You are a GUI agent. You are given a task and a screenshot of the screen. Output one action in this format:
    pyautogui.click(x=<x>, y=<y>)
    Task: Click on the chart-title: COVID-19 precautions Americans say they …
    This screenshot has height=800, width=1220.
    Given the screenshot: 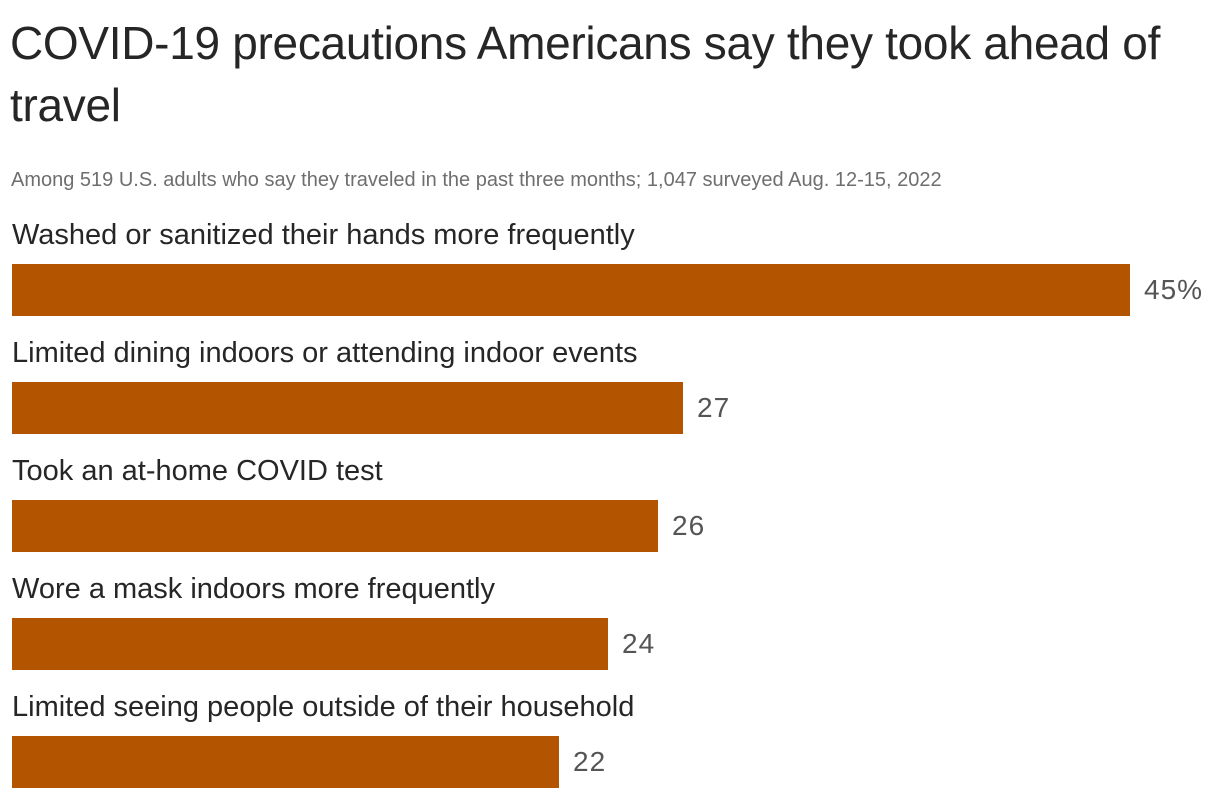 What is the action you would take?
    pyautogui.click(x=585, y=74)
    